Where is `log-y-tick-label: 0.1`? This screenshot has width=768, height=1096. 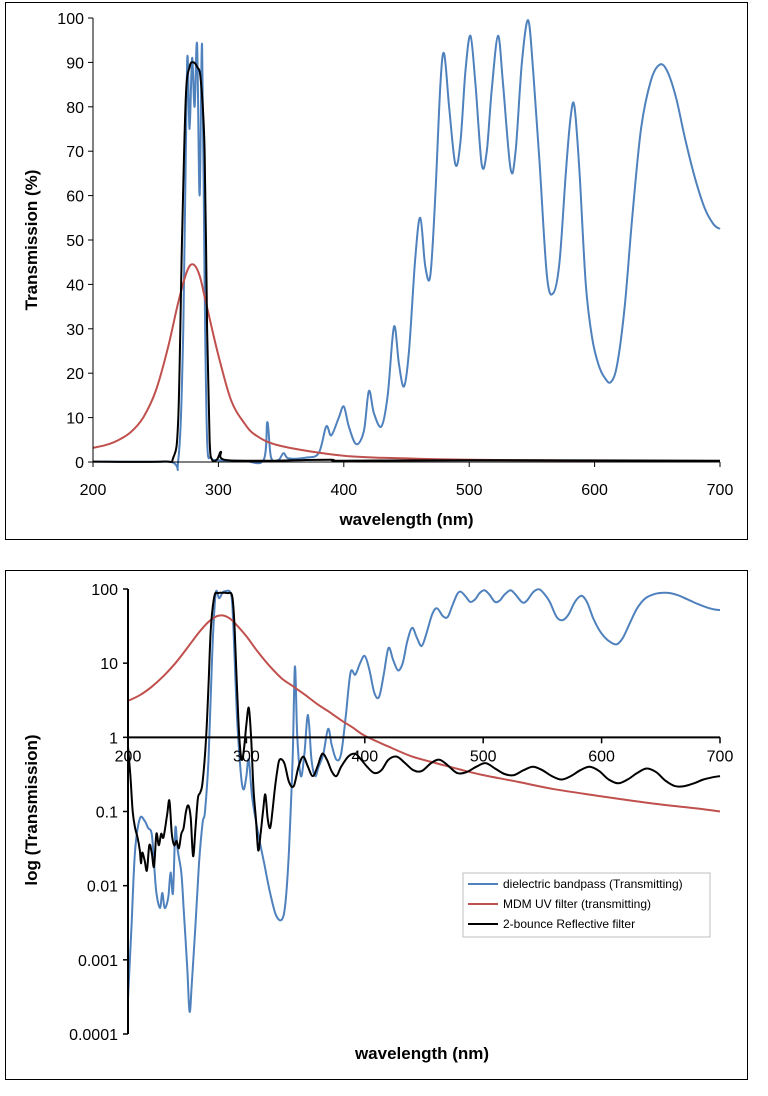
log-y-tick-label: 0.1 is located at coordinates (107, 813).